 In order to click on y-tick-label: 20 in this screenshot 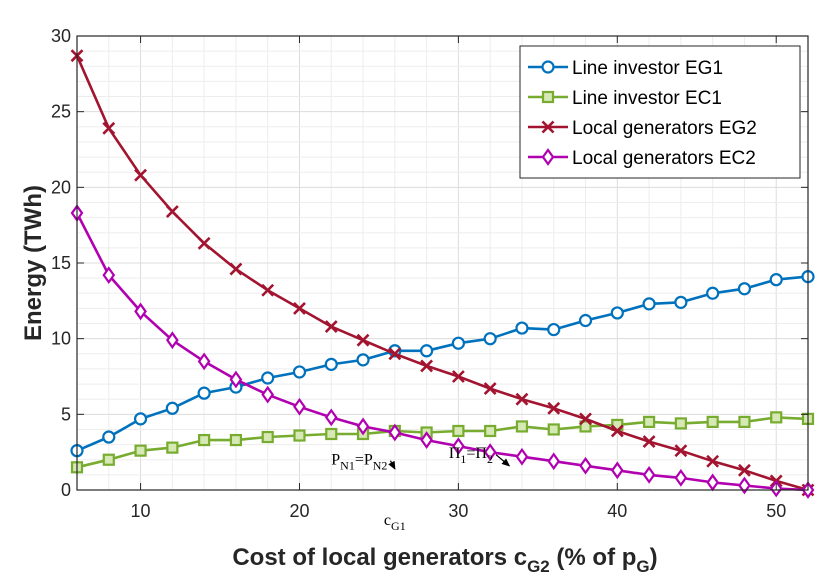, I will do `click(61, 187)`.